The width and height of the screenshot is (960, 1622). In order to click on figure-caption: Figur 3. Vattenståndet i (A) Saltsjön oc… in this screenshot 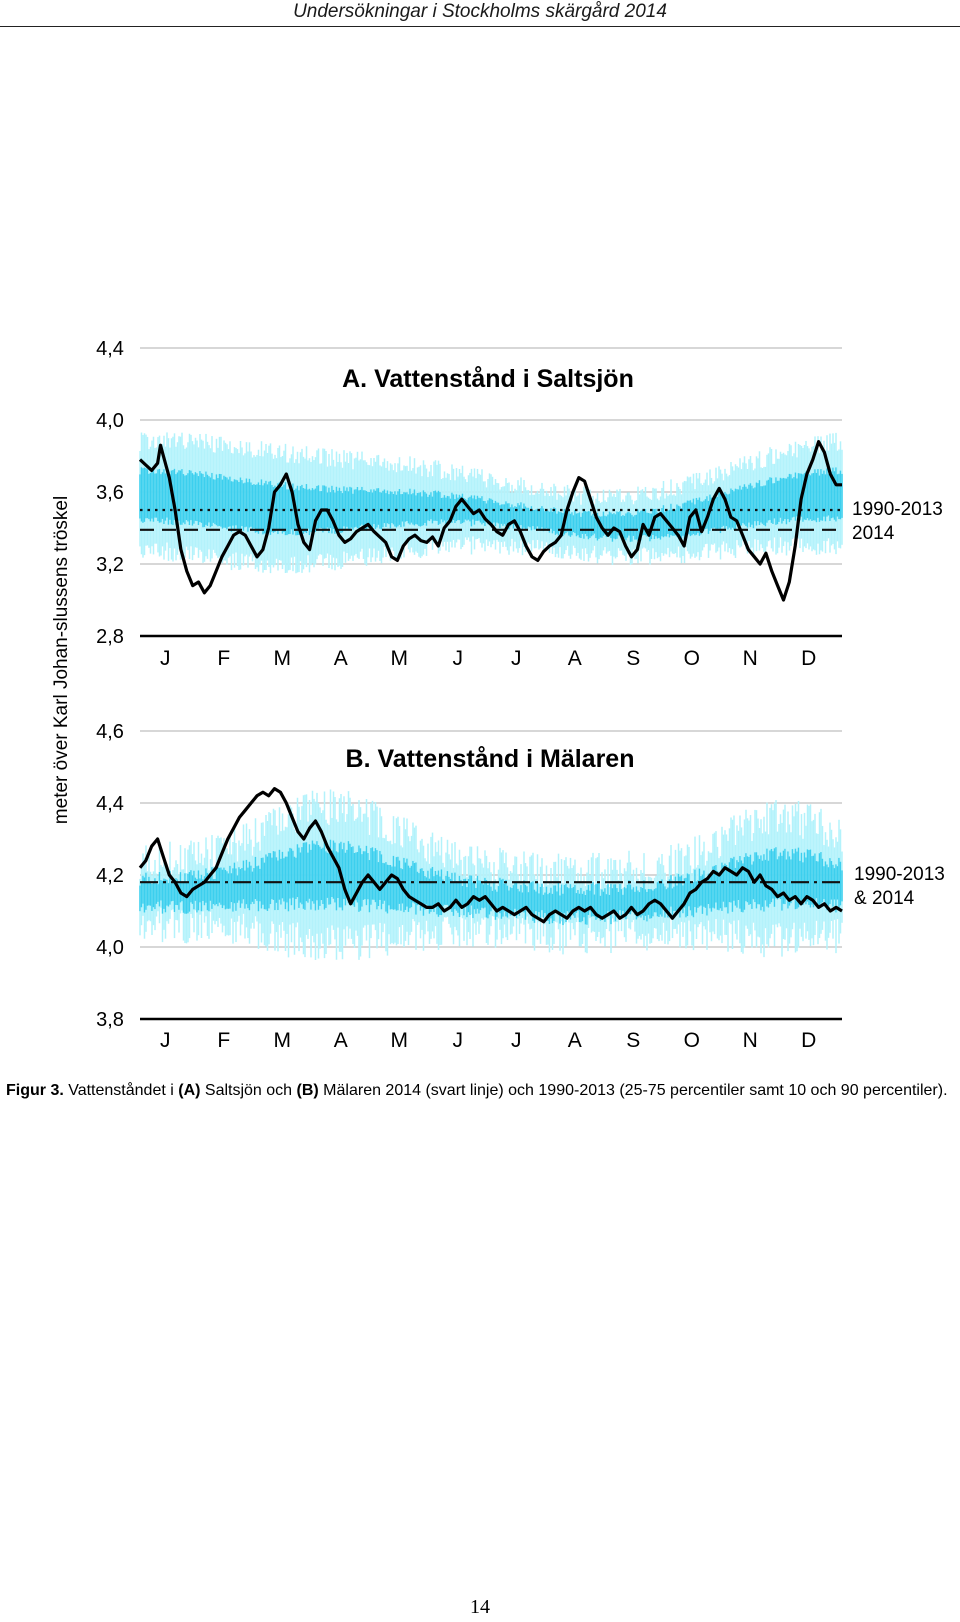, I will do `click(481, 1091)`.